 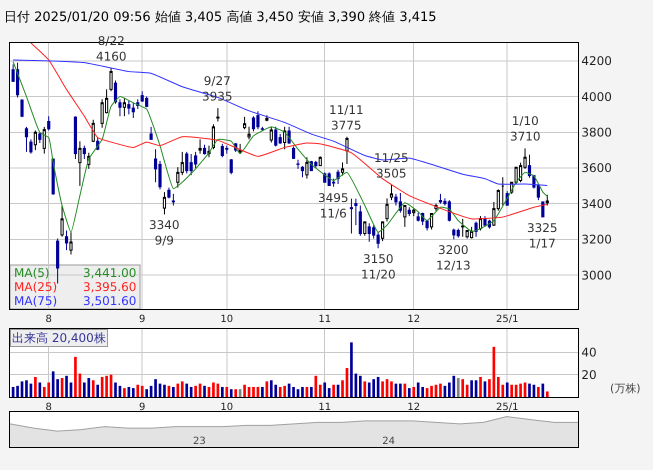 I want to click on x-tick-label: 8, so click(x=49, y=319).